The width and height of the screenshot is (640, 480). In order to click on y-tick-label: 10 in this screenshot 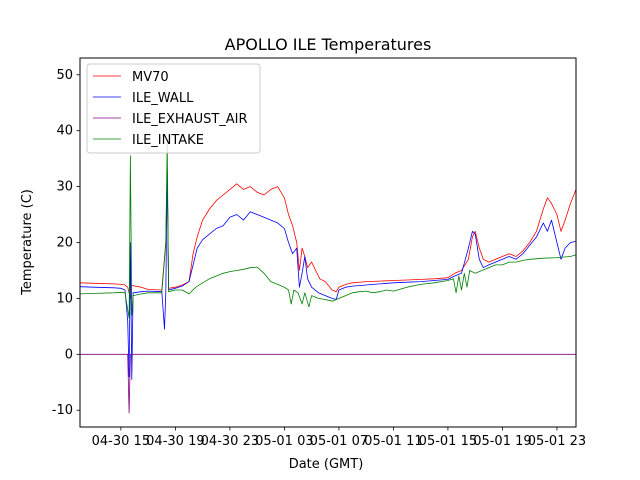, I will do `click(64, 298)`.